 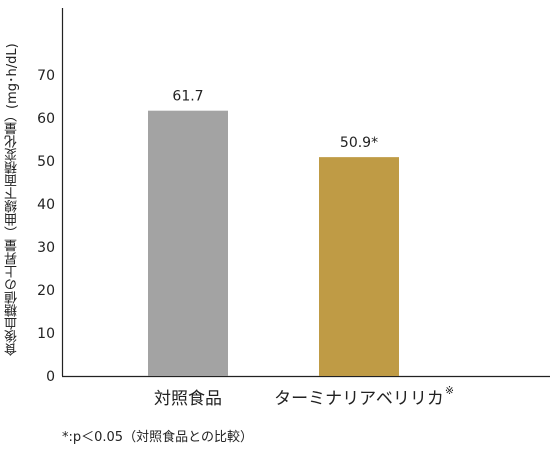 What do you see at coordinates (46, 205) in the screenshot?
I see `y-tick-label: 40` at bounding box center [46, 205].